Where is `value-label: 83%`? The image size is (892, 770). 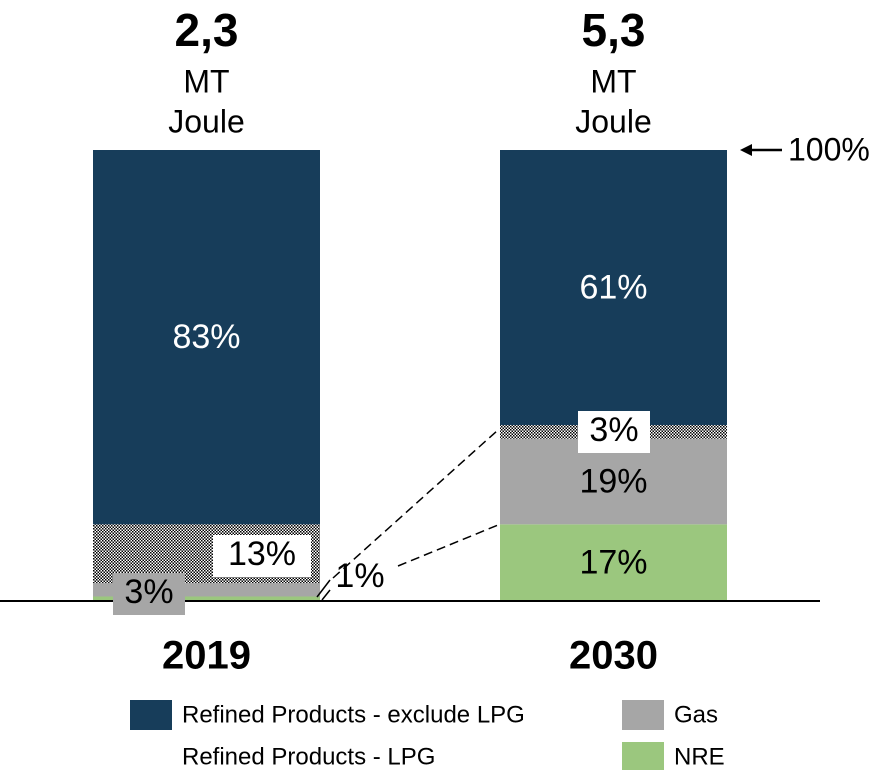
value-label: 83% is located at coordinates (206, 337).